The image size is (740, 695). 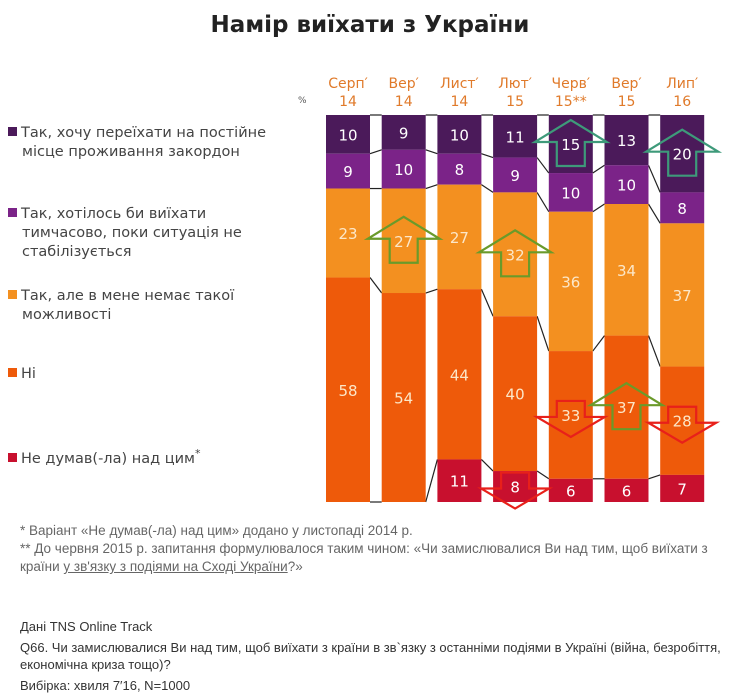 I want to click on legend-swatch-permanent, so click(x=12, y=131).